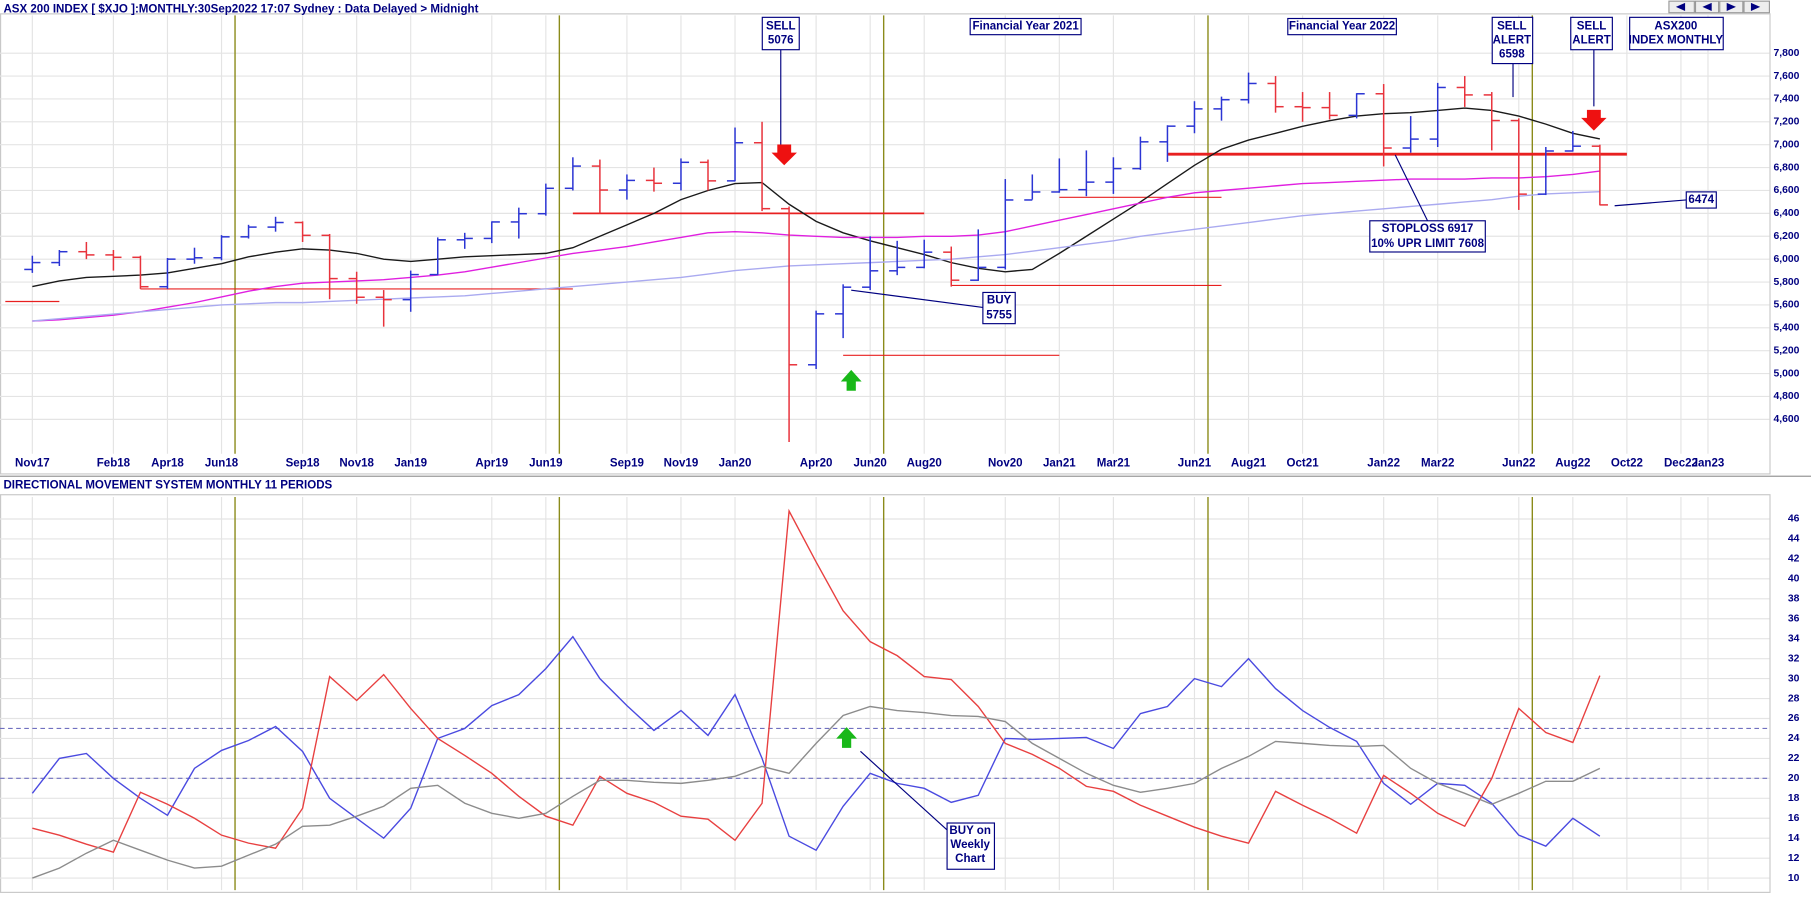 This screenshot has width=1811, height=897. I want to click on x-tick-label: Oct21, so click(1303, 464).